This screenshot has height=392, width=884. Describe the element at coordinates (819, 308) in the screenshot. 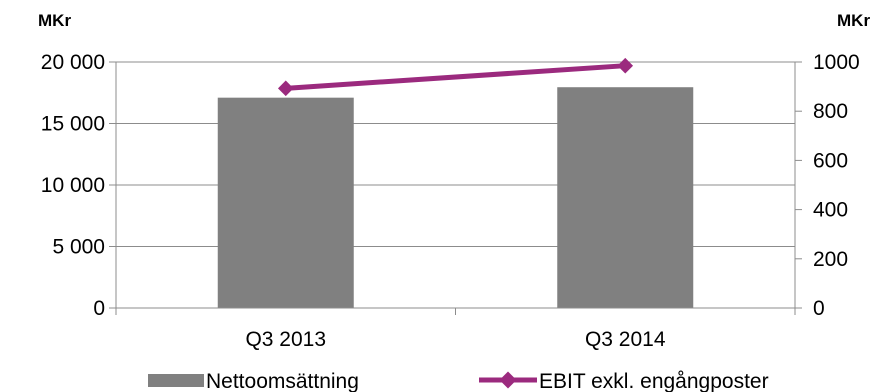

I see `right-tick-label: 0` at that location.